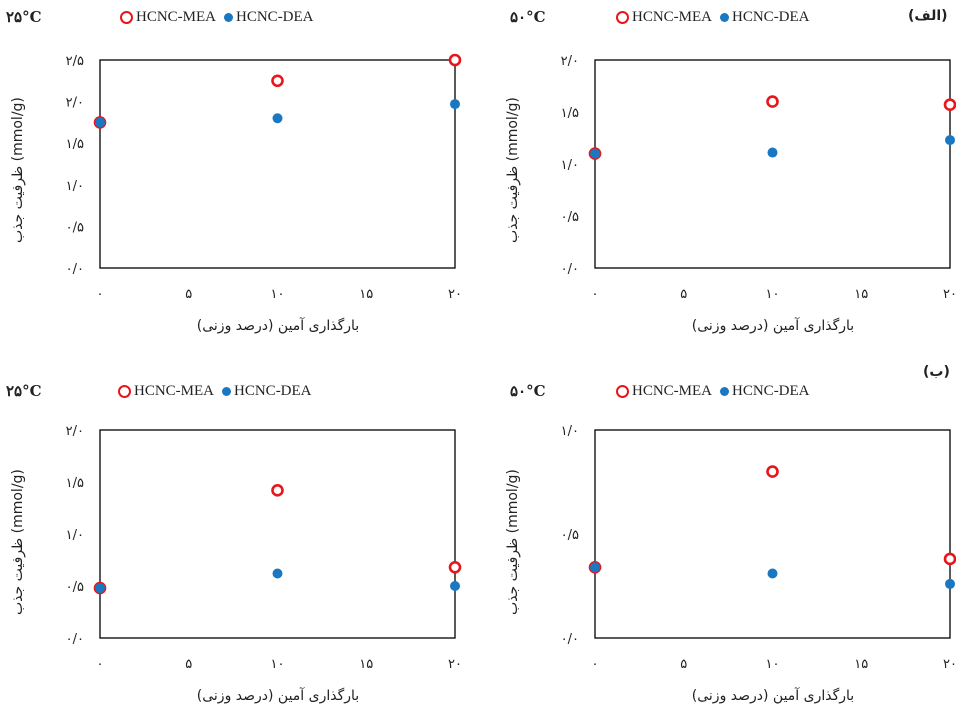 The height and width of the screenshot is (711, 956). Describe the element at coordinates (75, 61) in the screenshot. I see `y-tick-label: ۲/۵` at that location.